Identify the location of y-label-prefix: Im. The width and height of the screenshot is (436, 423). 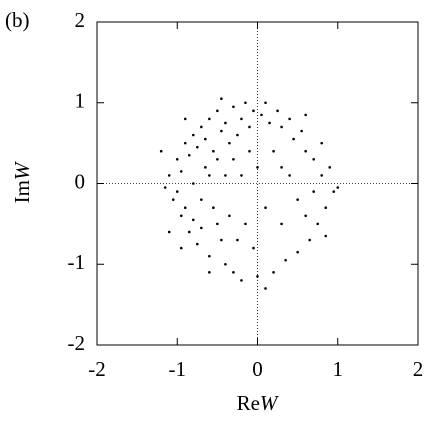
(22, 191).